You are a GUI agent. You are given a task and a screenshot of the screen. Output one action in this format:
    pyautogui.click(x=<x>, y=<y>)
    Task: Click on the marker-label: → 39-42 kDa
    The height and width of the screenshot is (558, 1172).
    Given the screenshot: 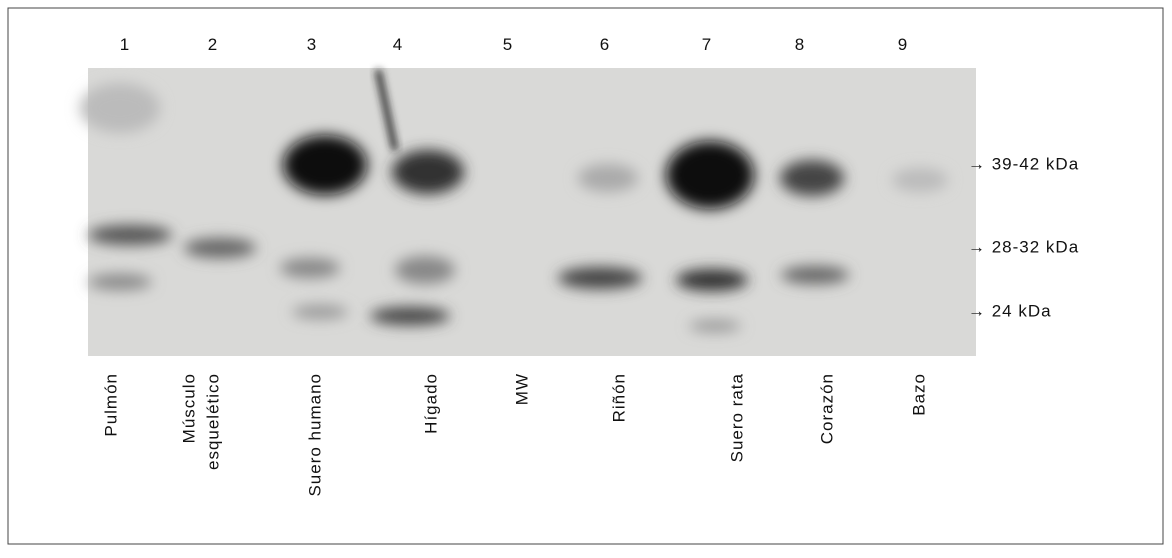 What is the action you would take?
    pyautogui.click(x=1023, y=163)
    